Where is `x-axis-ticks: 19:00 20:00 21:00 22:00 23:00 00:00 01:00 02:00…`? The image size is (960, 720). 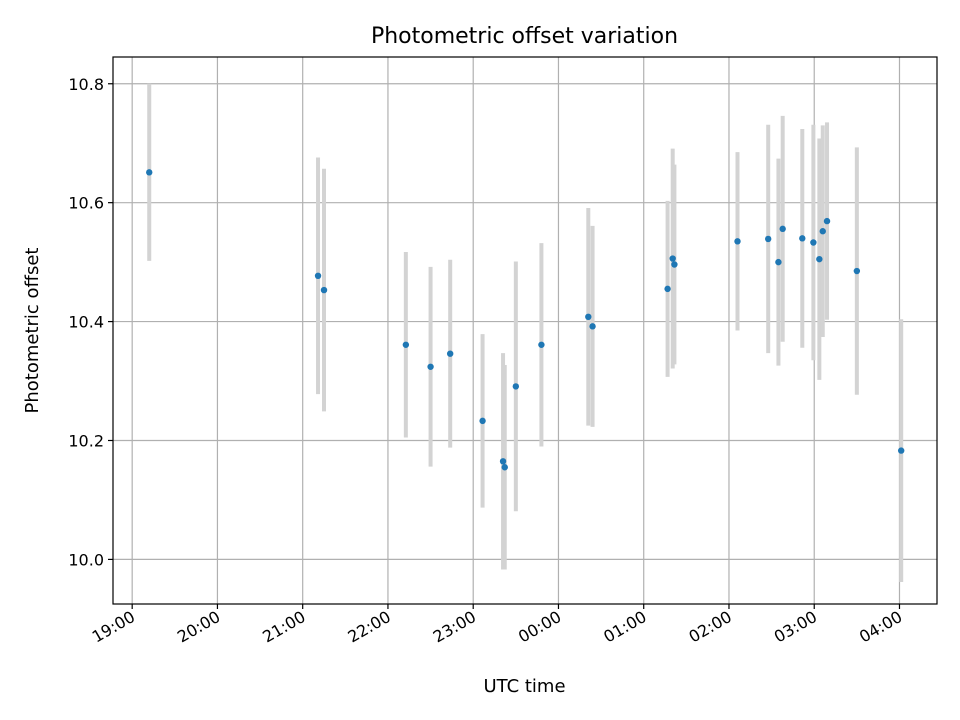
x-axis-ticks: 19:00 20:00 21:00 22:00 23:00 00:00 01:00 02:00… is located at coordinates (497, 625).